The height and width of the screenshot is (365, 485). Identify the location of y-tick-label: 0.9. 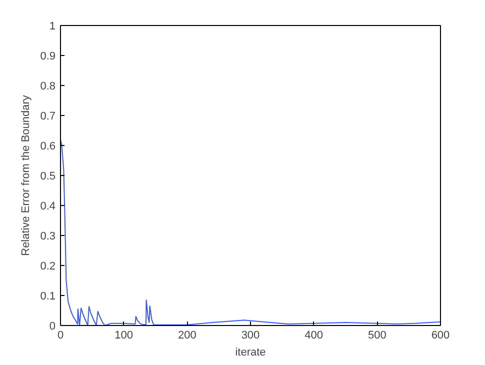
(48, 56).